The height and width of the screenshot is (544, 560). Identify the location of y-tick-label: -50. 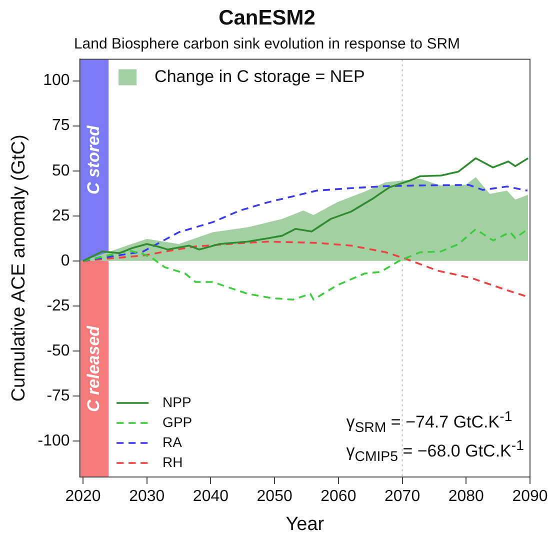
(58, 351).